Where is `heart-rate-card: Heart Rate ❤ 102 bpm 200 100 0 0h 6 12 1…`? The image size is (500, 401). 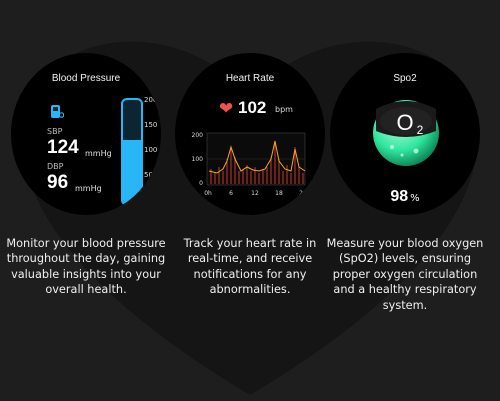 heart-rate-card: Heart Rate ❤ 102 bpm 200 100 0 0h 6 12 1… is located at coordinates (250, 134).